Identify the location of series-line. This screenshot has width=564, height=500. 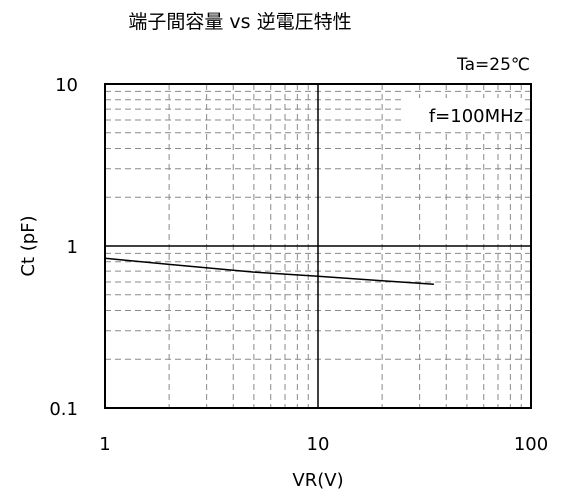
(269, 271).